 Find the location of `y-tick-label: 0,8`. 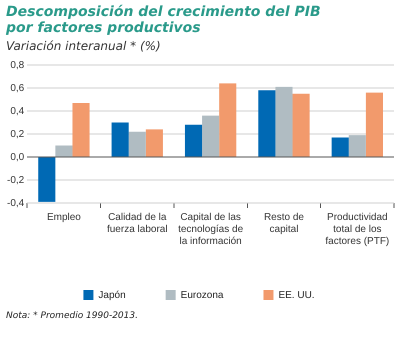

y-tick-label: 0,8 is located at coordinates (17, 65).